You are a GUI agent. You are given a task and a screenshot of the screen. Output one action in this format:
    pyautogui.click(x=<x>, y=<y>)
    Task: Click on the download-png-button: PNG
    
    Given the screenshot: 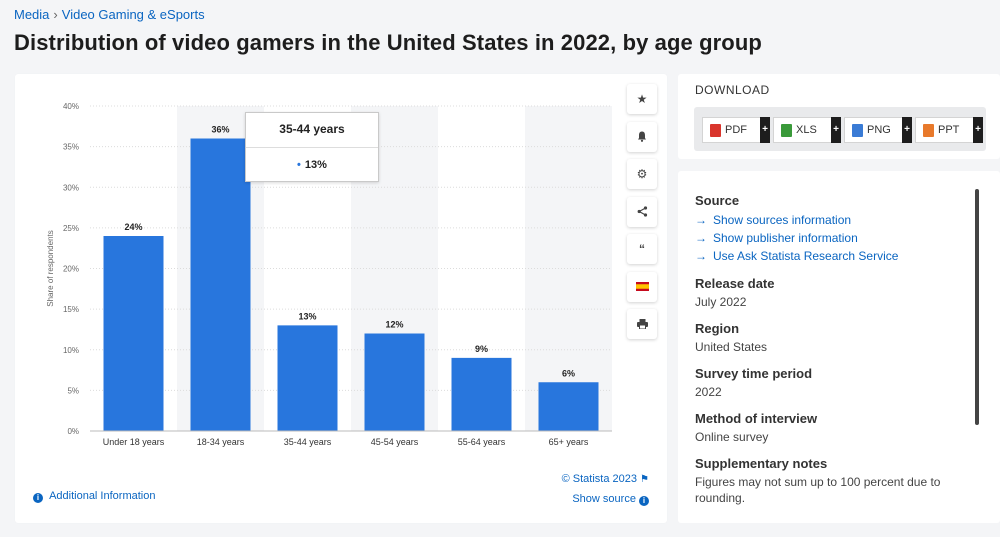 What is the action you would take?
    pyautogui.click(x=873, y=130)
    